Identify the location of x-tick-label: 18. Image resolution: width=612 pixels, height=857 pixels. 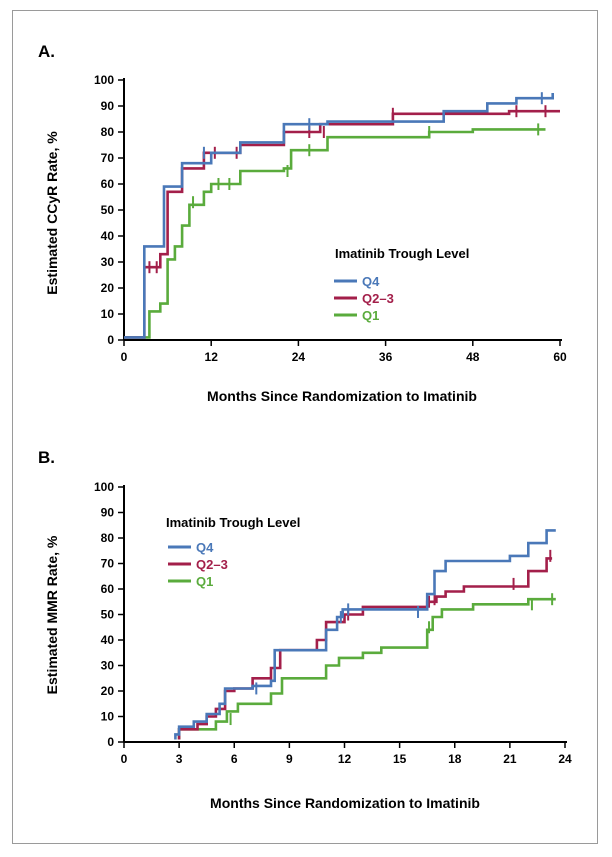
(455, 759).